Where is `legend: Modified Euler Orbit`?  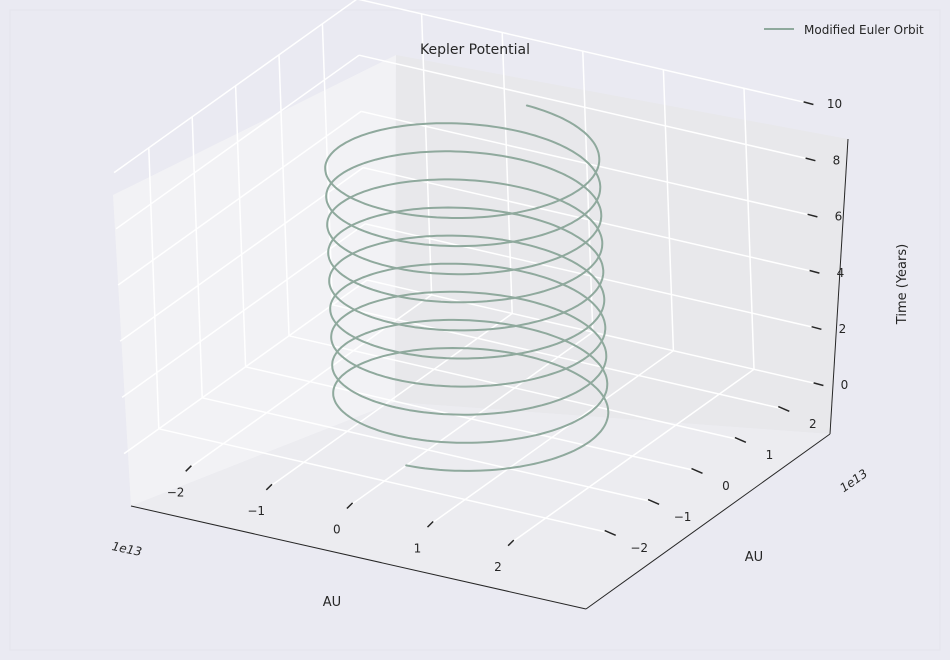
legend: Modified Euler Orbit is located at coordinates (844, 30).